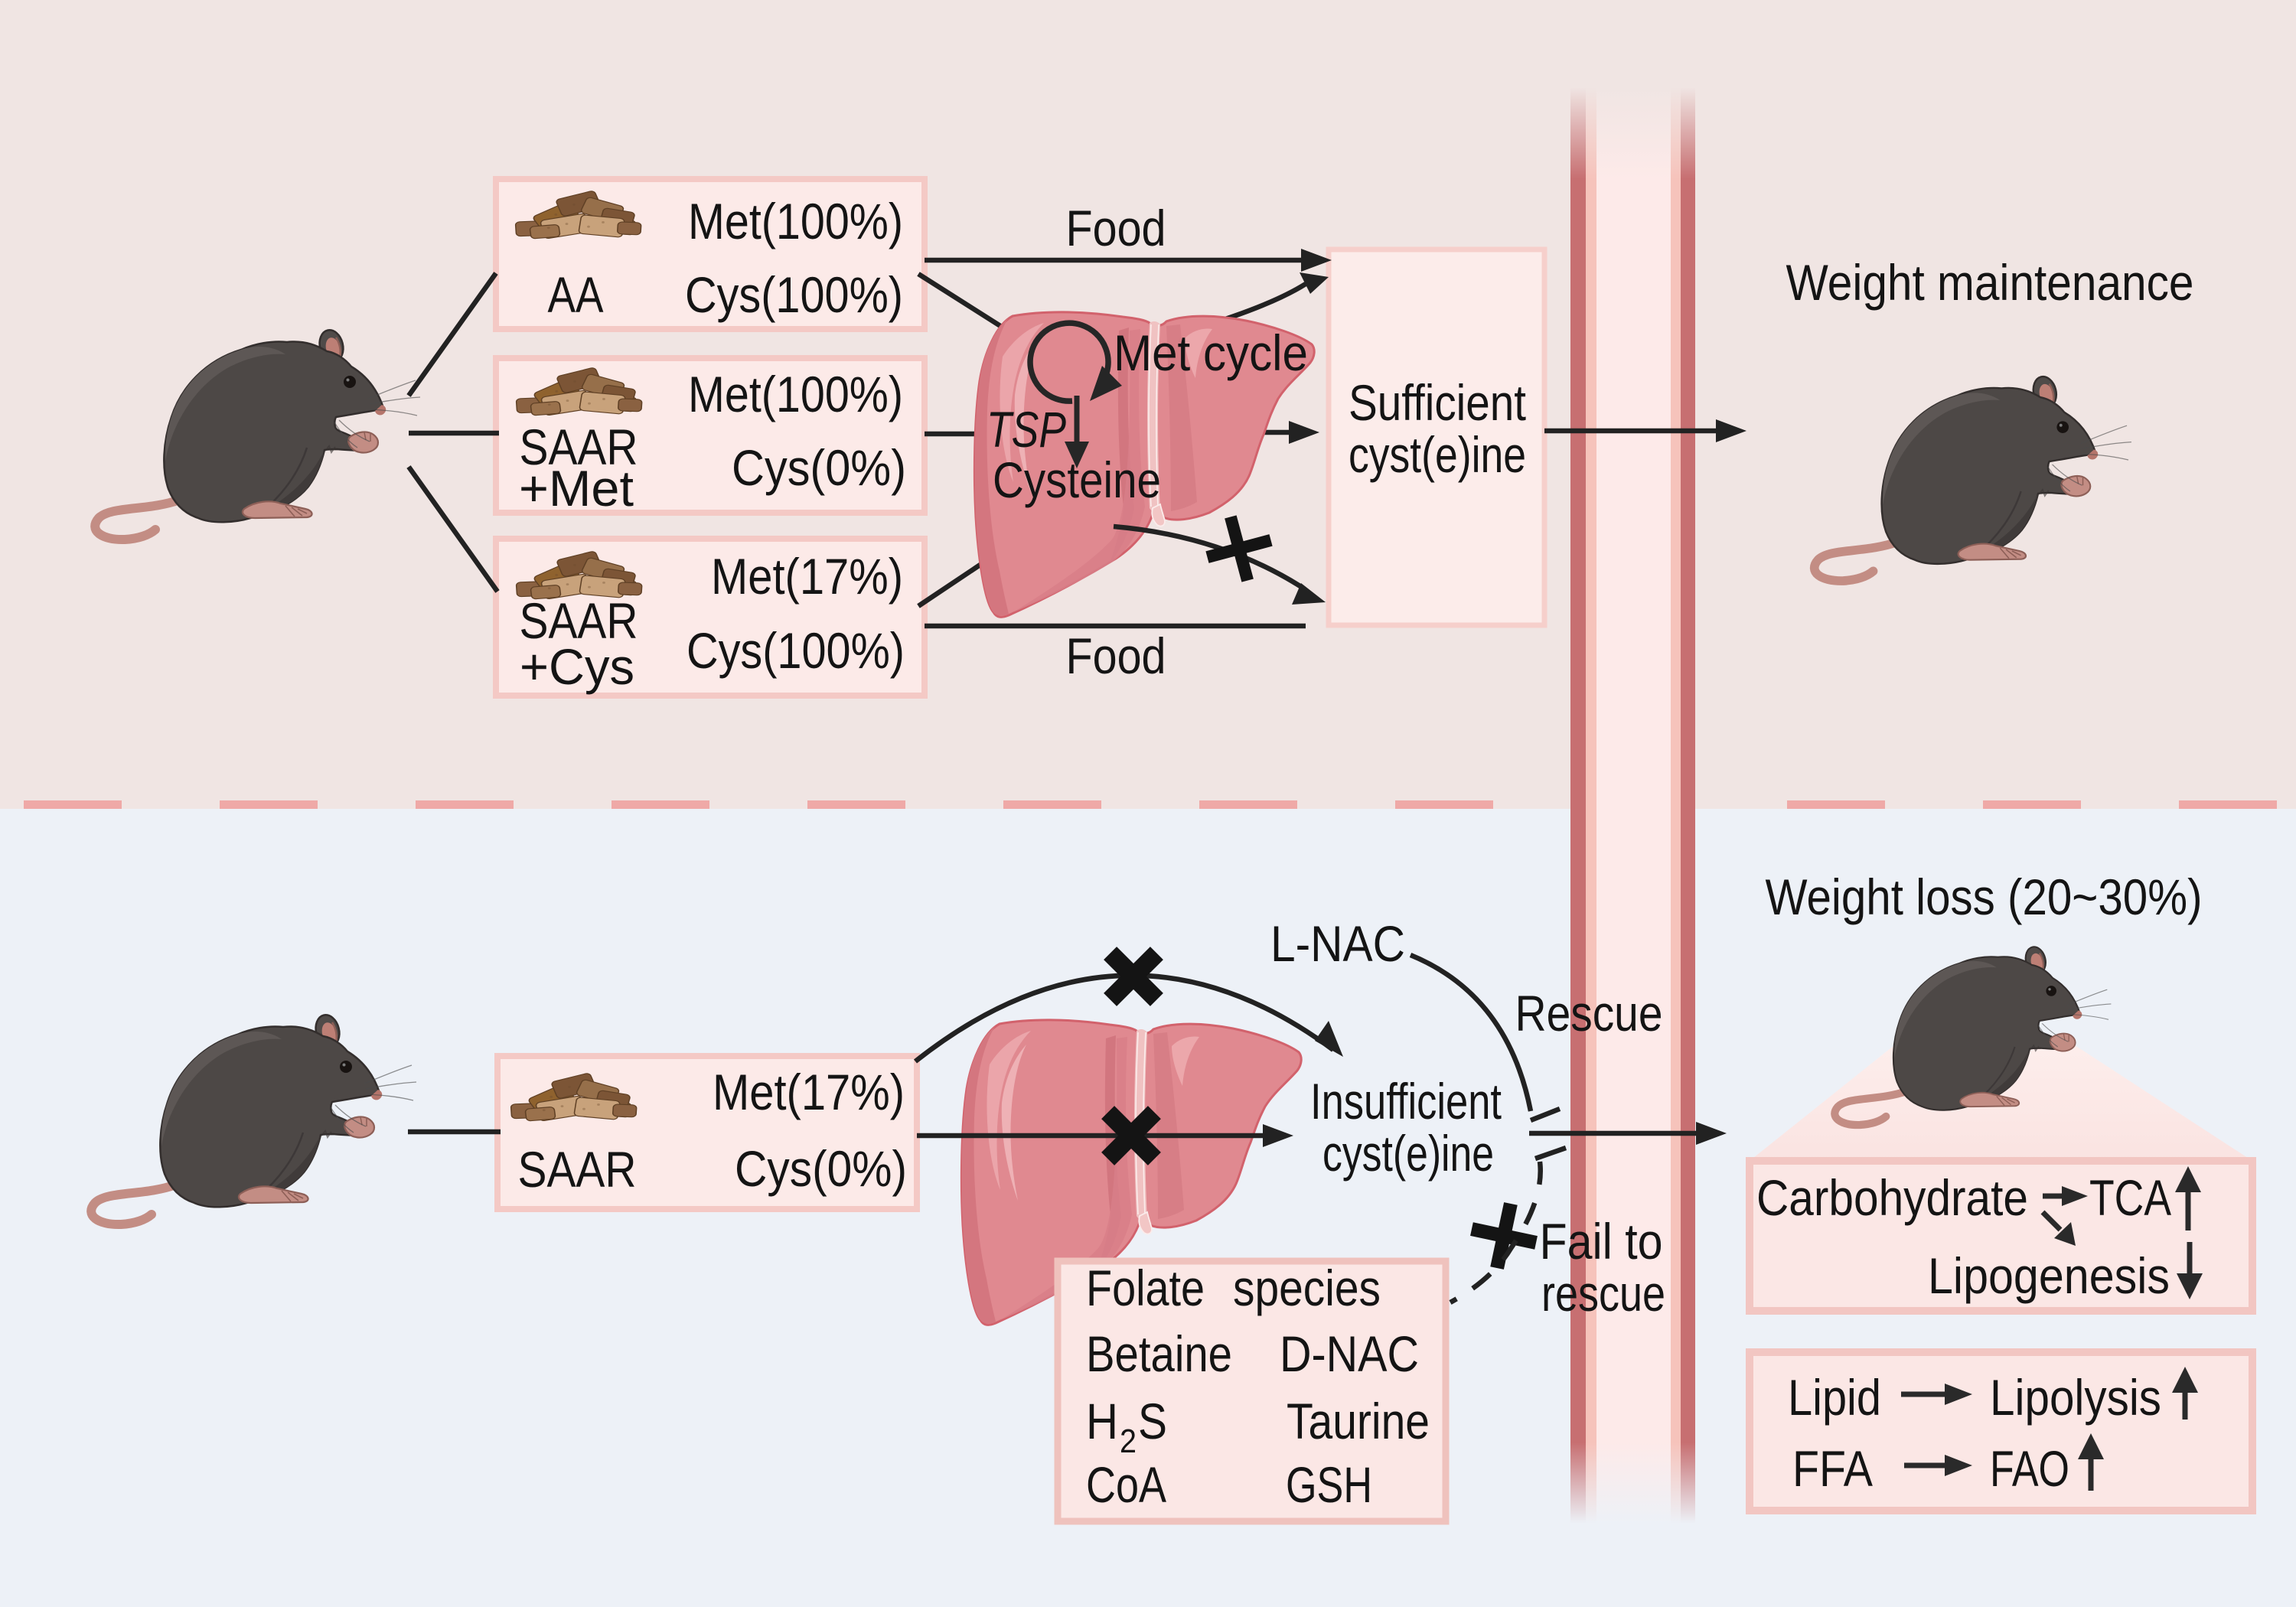  I want to click on svg-text: Fail to, so click(1601, 1241).